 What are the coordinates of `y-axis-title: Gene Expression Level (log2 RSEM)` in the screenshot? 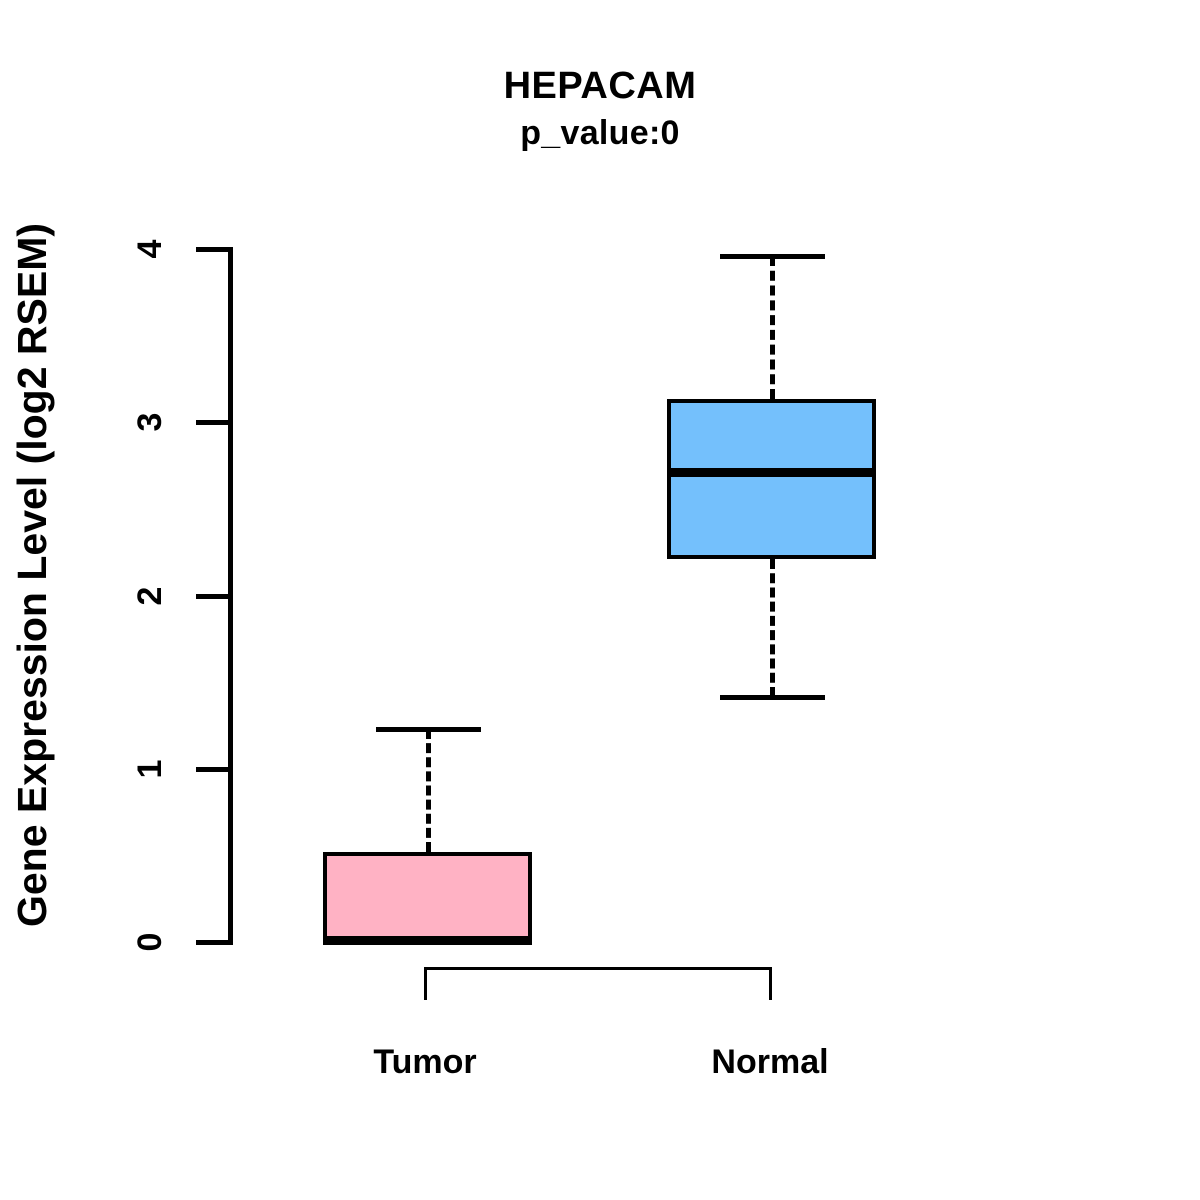 It's located at (32, 575).